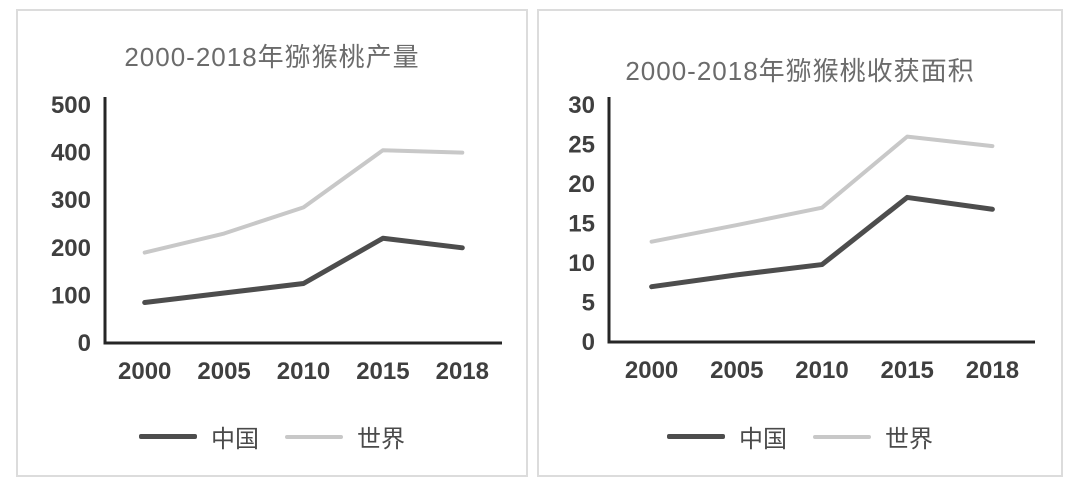  What do you see at coordinates (71, 295) in the screenshot?
I see `svg-text: 100` at bounding box center [71, 295].